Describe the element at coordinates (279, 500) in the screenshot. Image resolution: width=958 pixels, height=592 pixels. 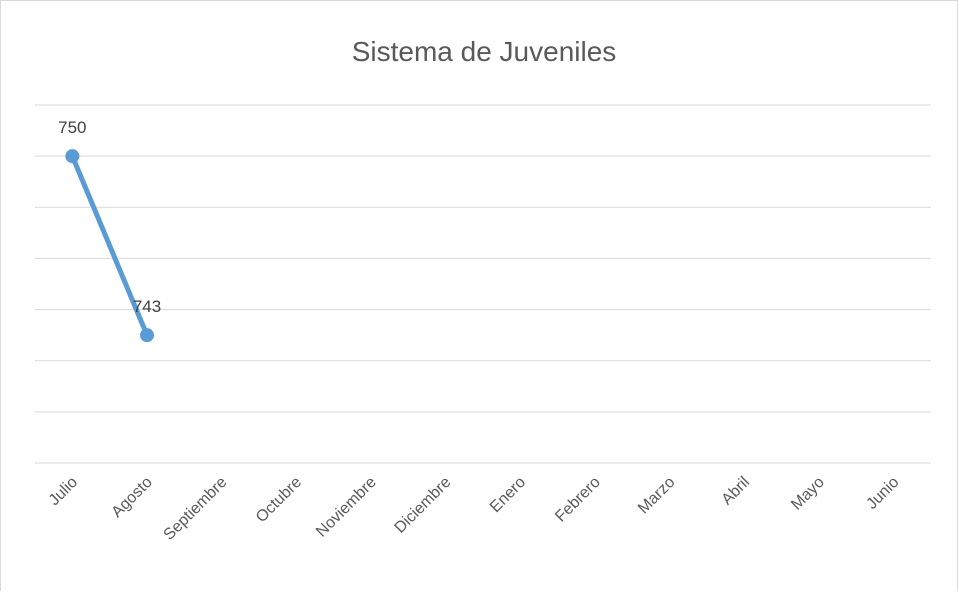
I see `x-tick-label: Octubre` at that location.